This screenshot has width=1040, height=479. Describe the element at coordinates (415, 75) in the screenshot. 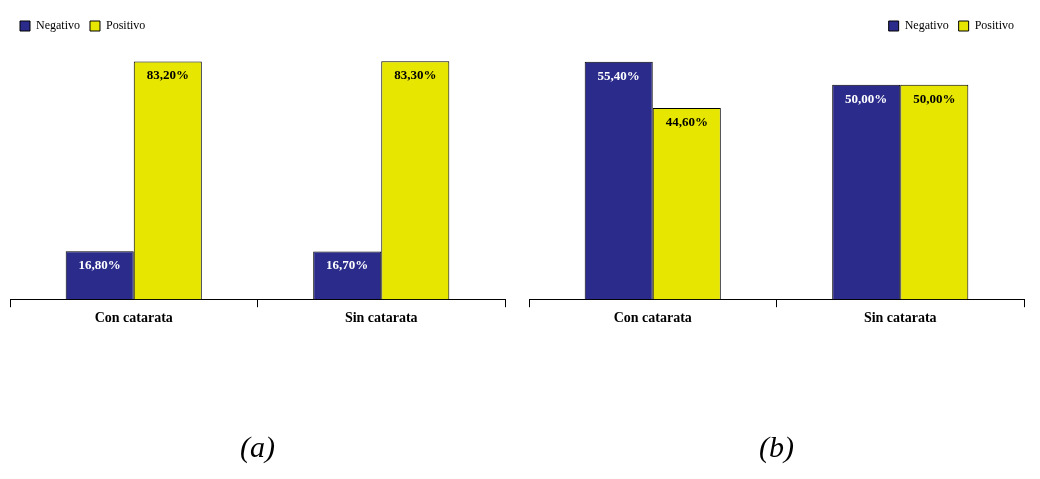

I see `data-label: 83,30%` at that location.